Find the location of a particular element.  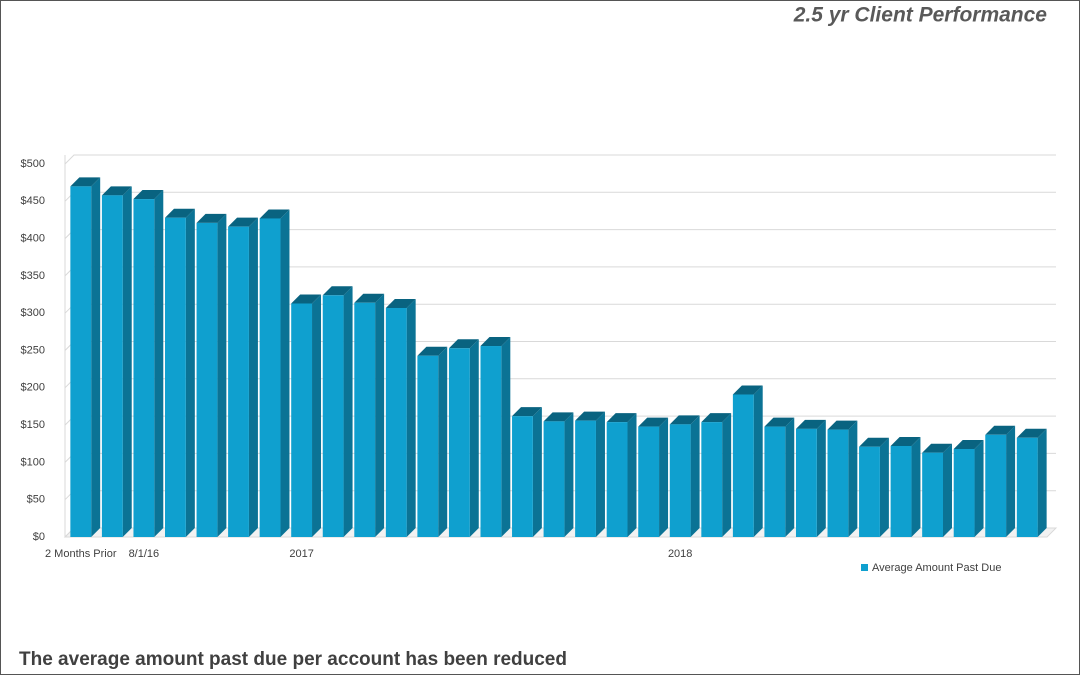

y-tick-label: $0 is located at coordinates (39, 537).